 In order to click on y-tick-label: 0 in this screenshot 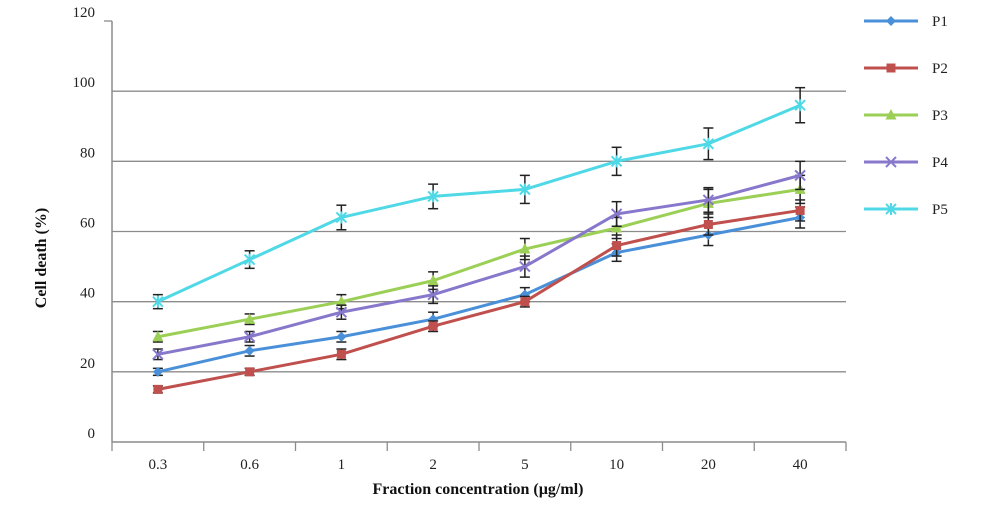, I will do `click(92, 434)`.